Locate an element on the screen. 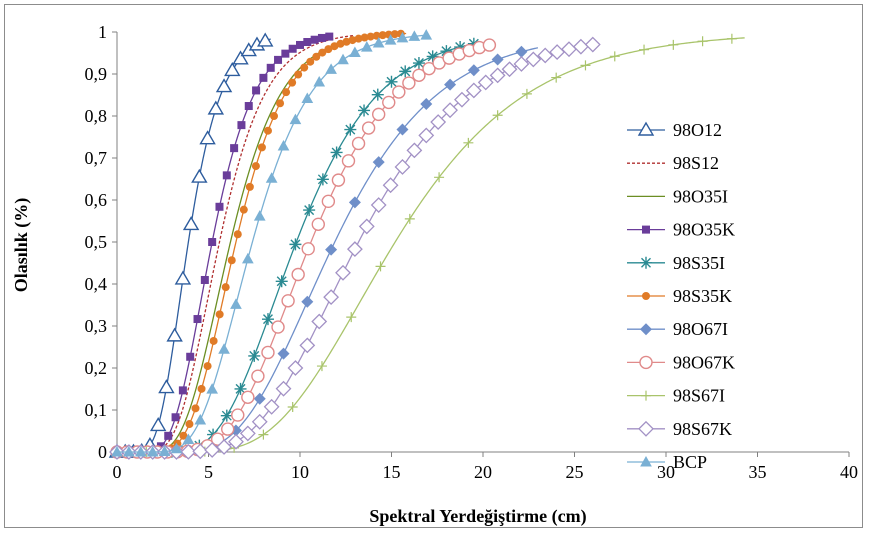 The height and width of the screenshot is (533, 869). y-tick-label: 0 is located at coordinates (102, 452).